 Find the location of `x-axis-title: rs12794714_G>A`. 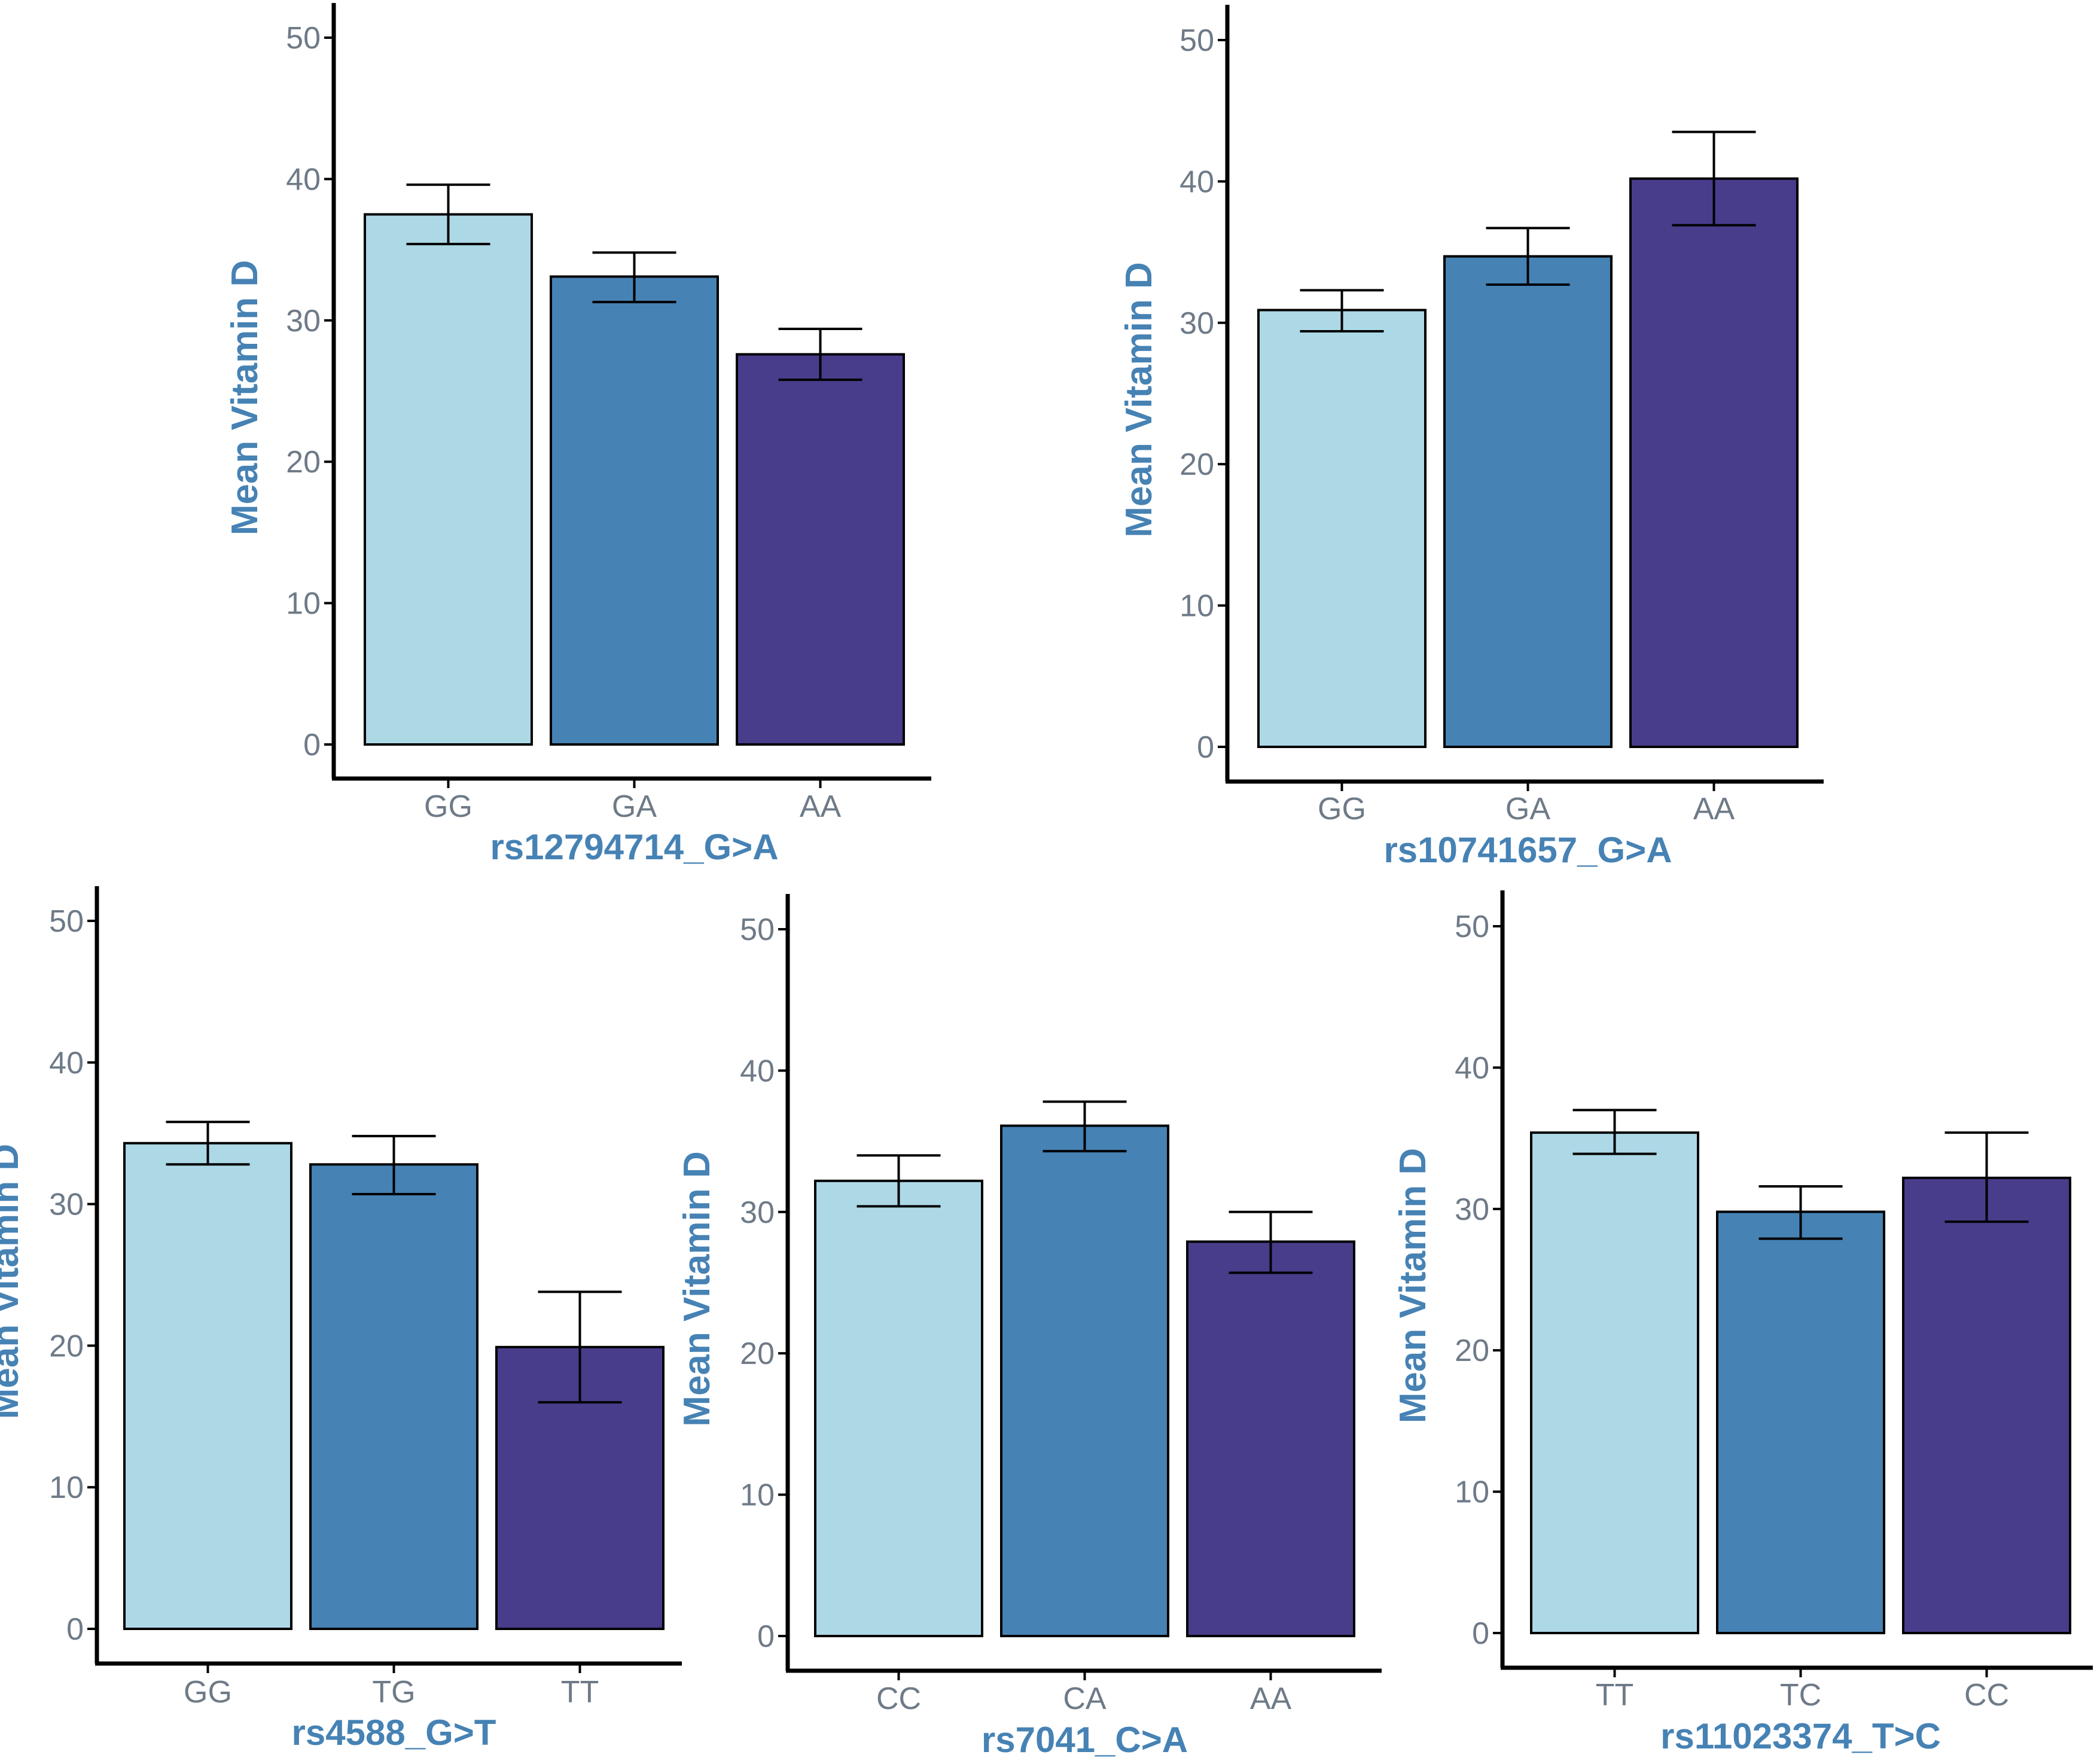

x-axis-title: rs12794714_G>A is located at coordinates (634, 847).